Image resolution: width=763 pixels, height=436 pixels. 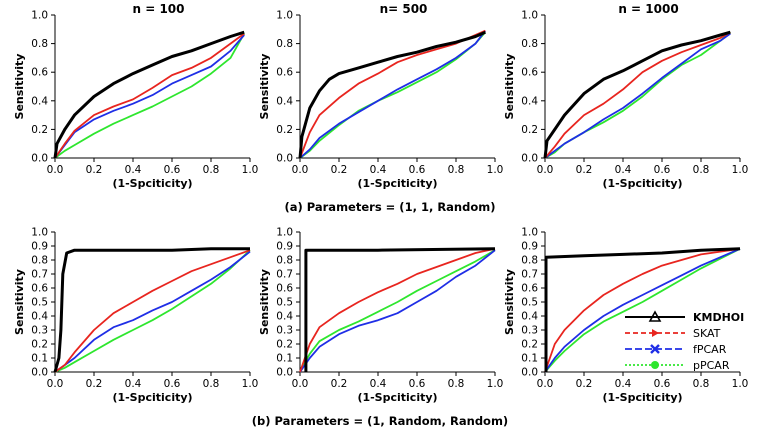 What do you see at coordinates (655, 349) in the screenshot?
I see `legend-marker-cross` at bounding box center [655, 349].